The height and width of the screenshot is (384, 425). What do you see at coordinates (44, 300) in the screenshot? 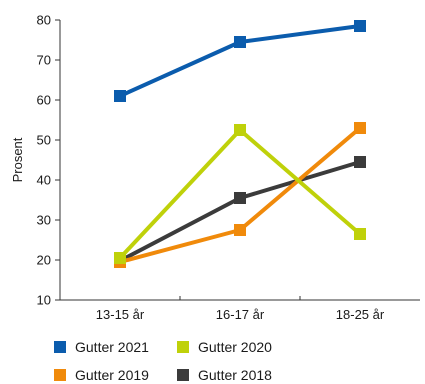
I see `y-tick-label: 10` at bounding box center [44, 300].